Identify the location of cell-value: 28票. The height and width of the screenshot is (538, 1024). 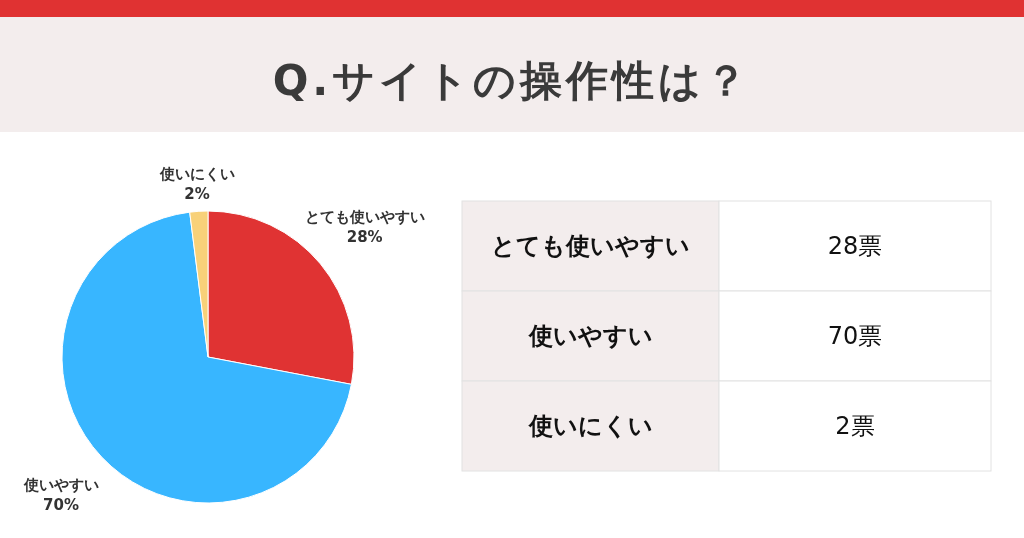
(855, 246).